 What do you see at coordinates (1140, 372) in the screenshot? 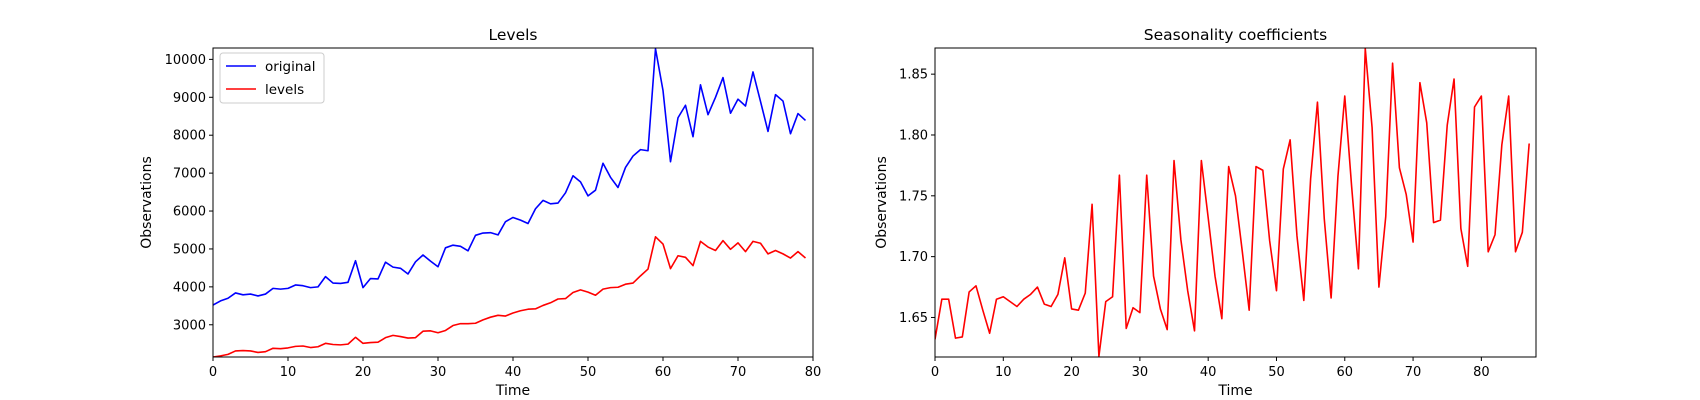
I see `seasonality-x-tick-label: 30` at bounding box center [1140, 372].